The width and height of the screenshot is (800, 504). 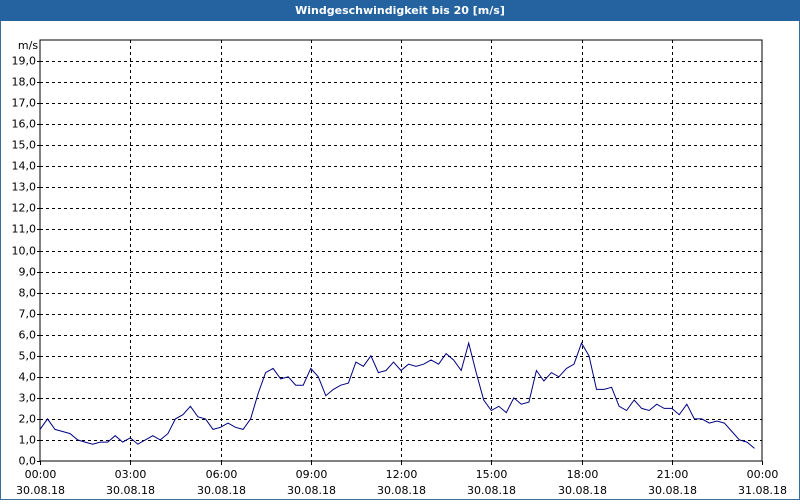 What do you see at coordinates (673, 474) in the screenshot?
I see `x-tick-label: 21:00` at bounding box center [673, 474].